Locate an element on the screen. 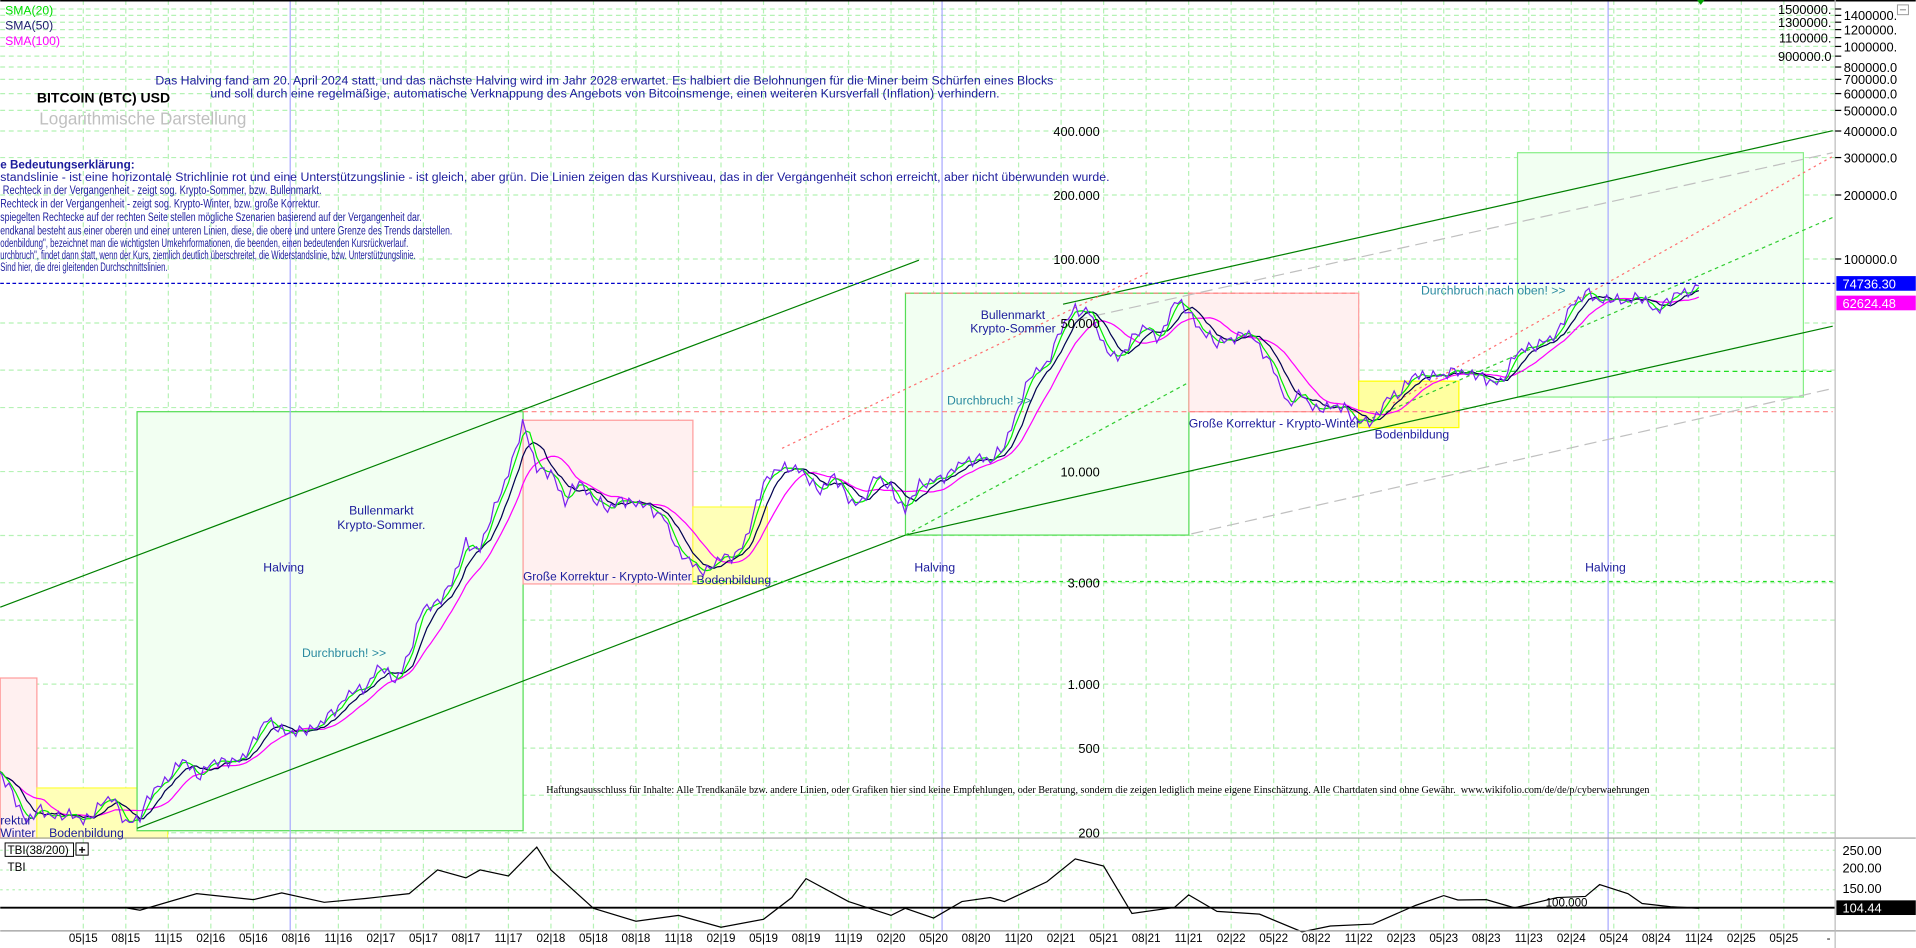  x-tick-label: 08|21 is located at coordinates (1146, 938).